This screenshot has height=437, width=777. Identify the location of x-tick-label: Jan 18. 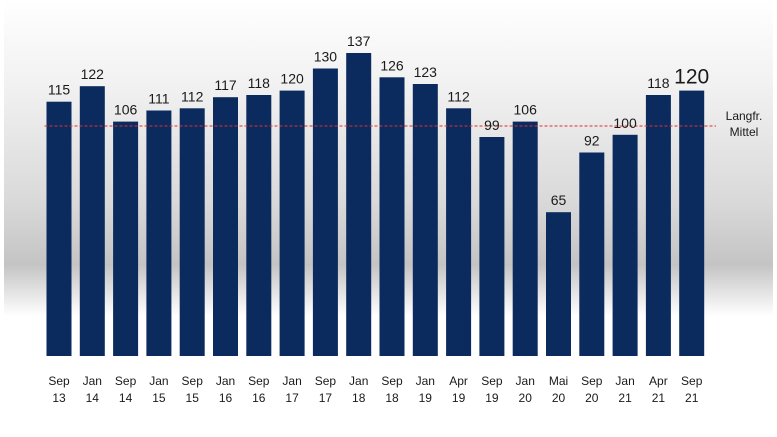
(358, 389).